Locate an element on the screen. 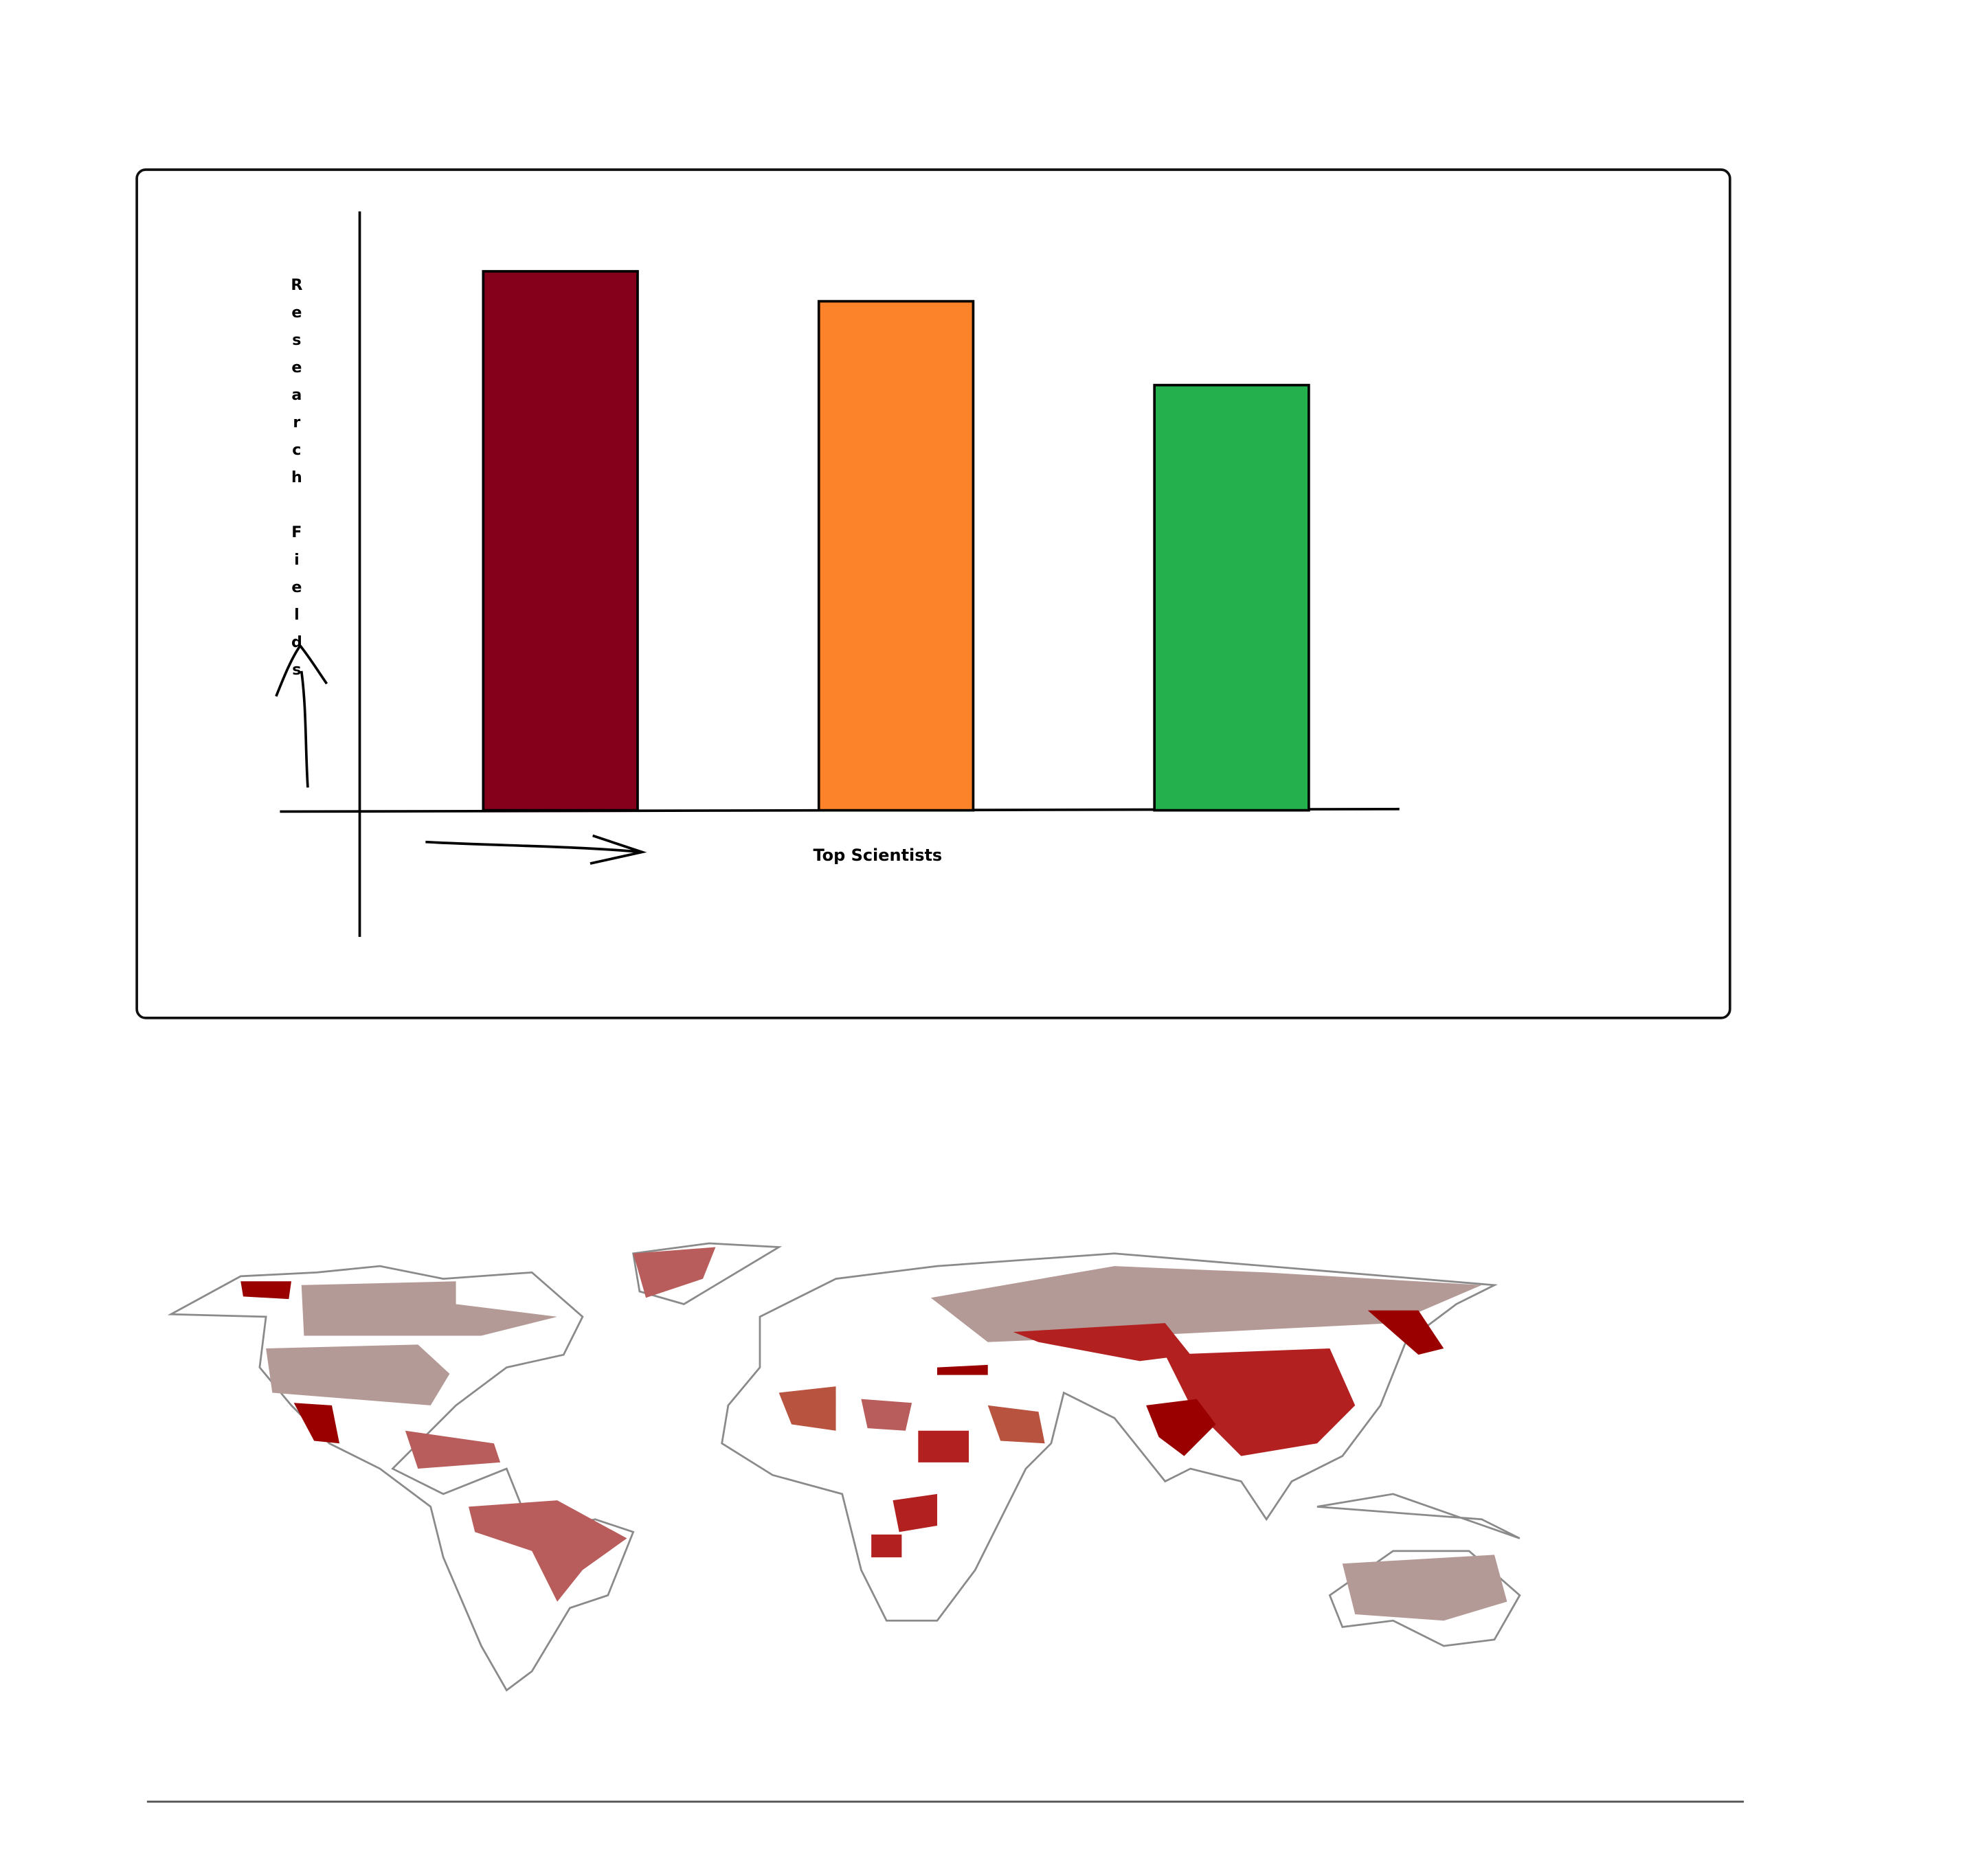 Image resolution: width=1963 pixels, height=1876 pixels. map-regions is located at coordinates (874, 1434).